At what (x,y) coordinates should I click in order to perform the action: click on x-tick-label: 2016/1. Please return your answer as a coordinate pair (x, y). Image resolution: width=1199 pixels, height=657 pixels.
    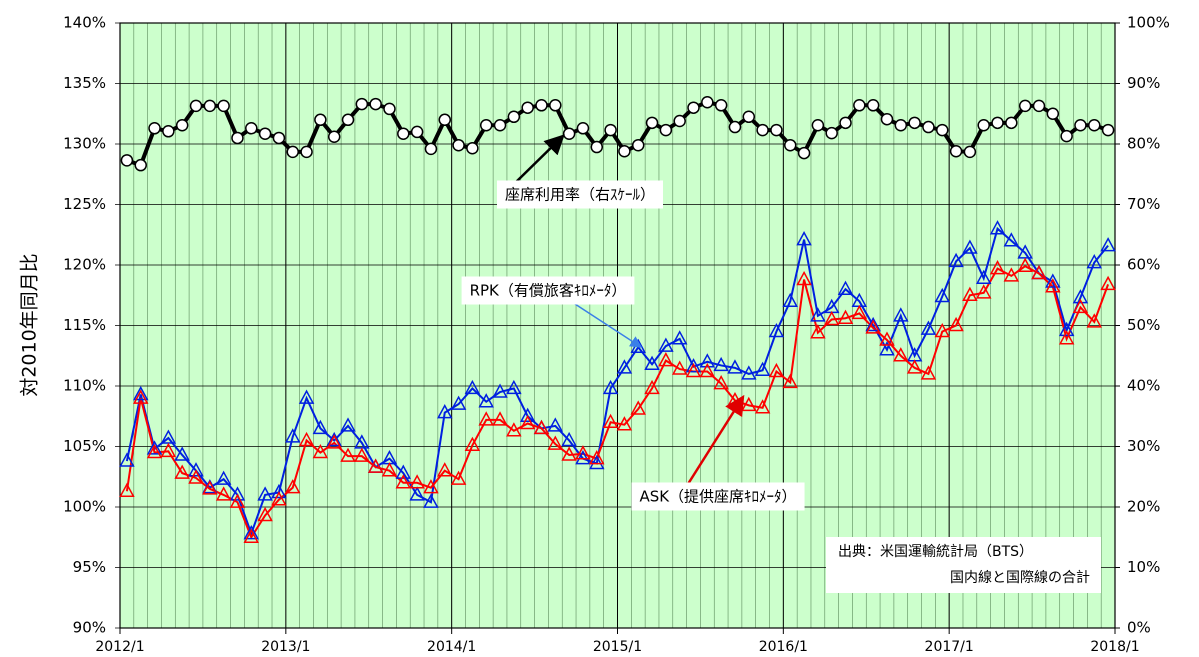
    Looking at the image, I should click on (783, 647).